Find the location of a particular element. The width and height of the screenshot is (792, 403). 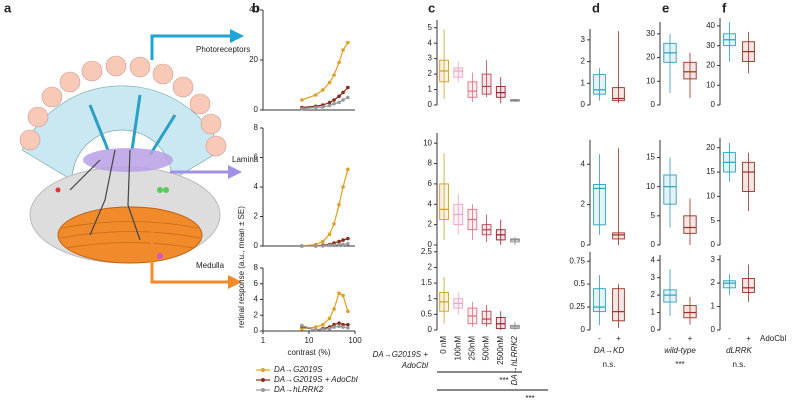

x-tick-label: 1 is located at coordinates (263, 340).